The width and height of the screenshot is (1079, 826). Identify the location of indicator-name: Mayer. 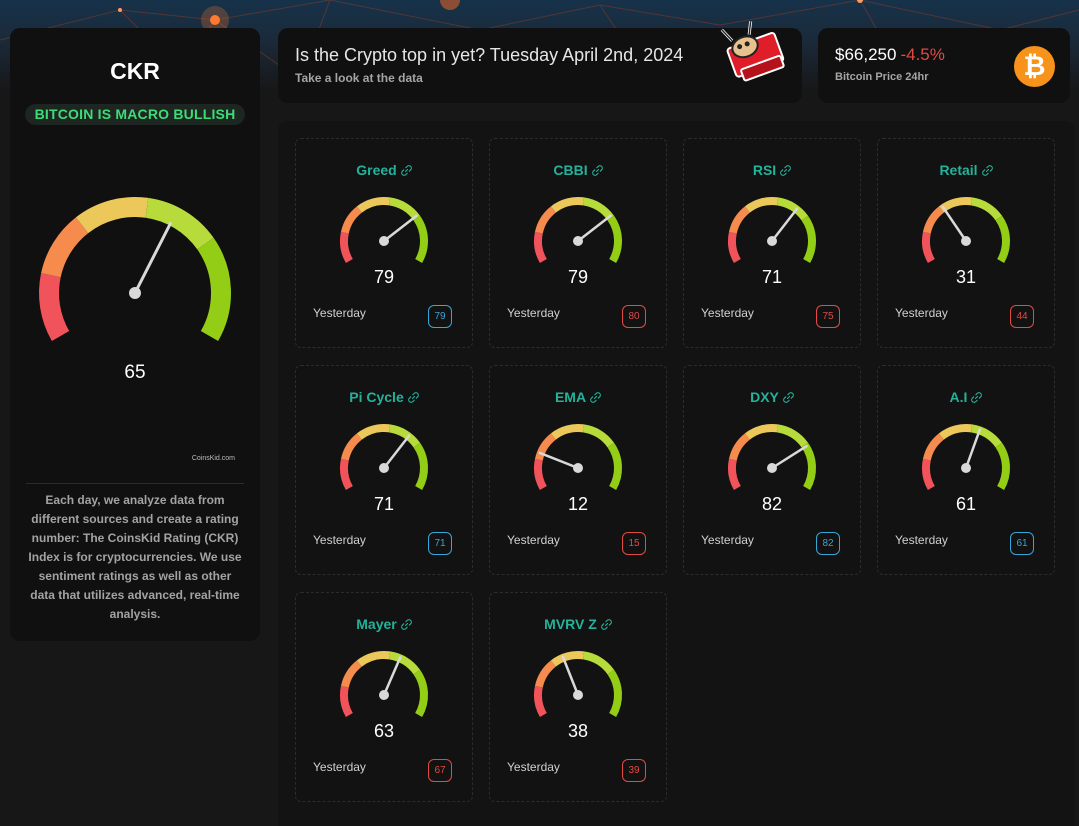
(376, 624).